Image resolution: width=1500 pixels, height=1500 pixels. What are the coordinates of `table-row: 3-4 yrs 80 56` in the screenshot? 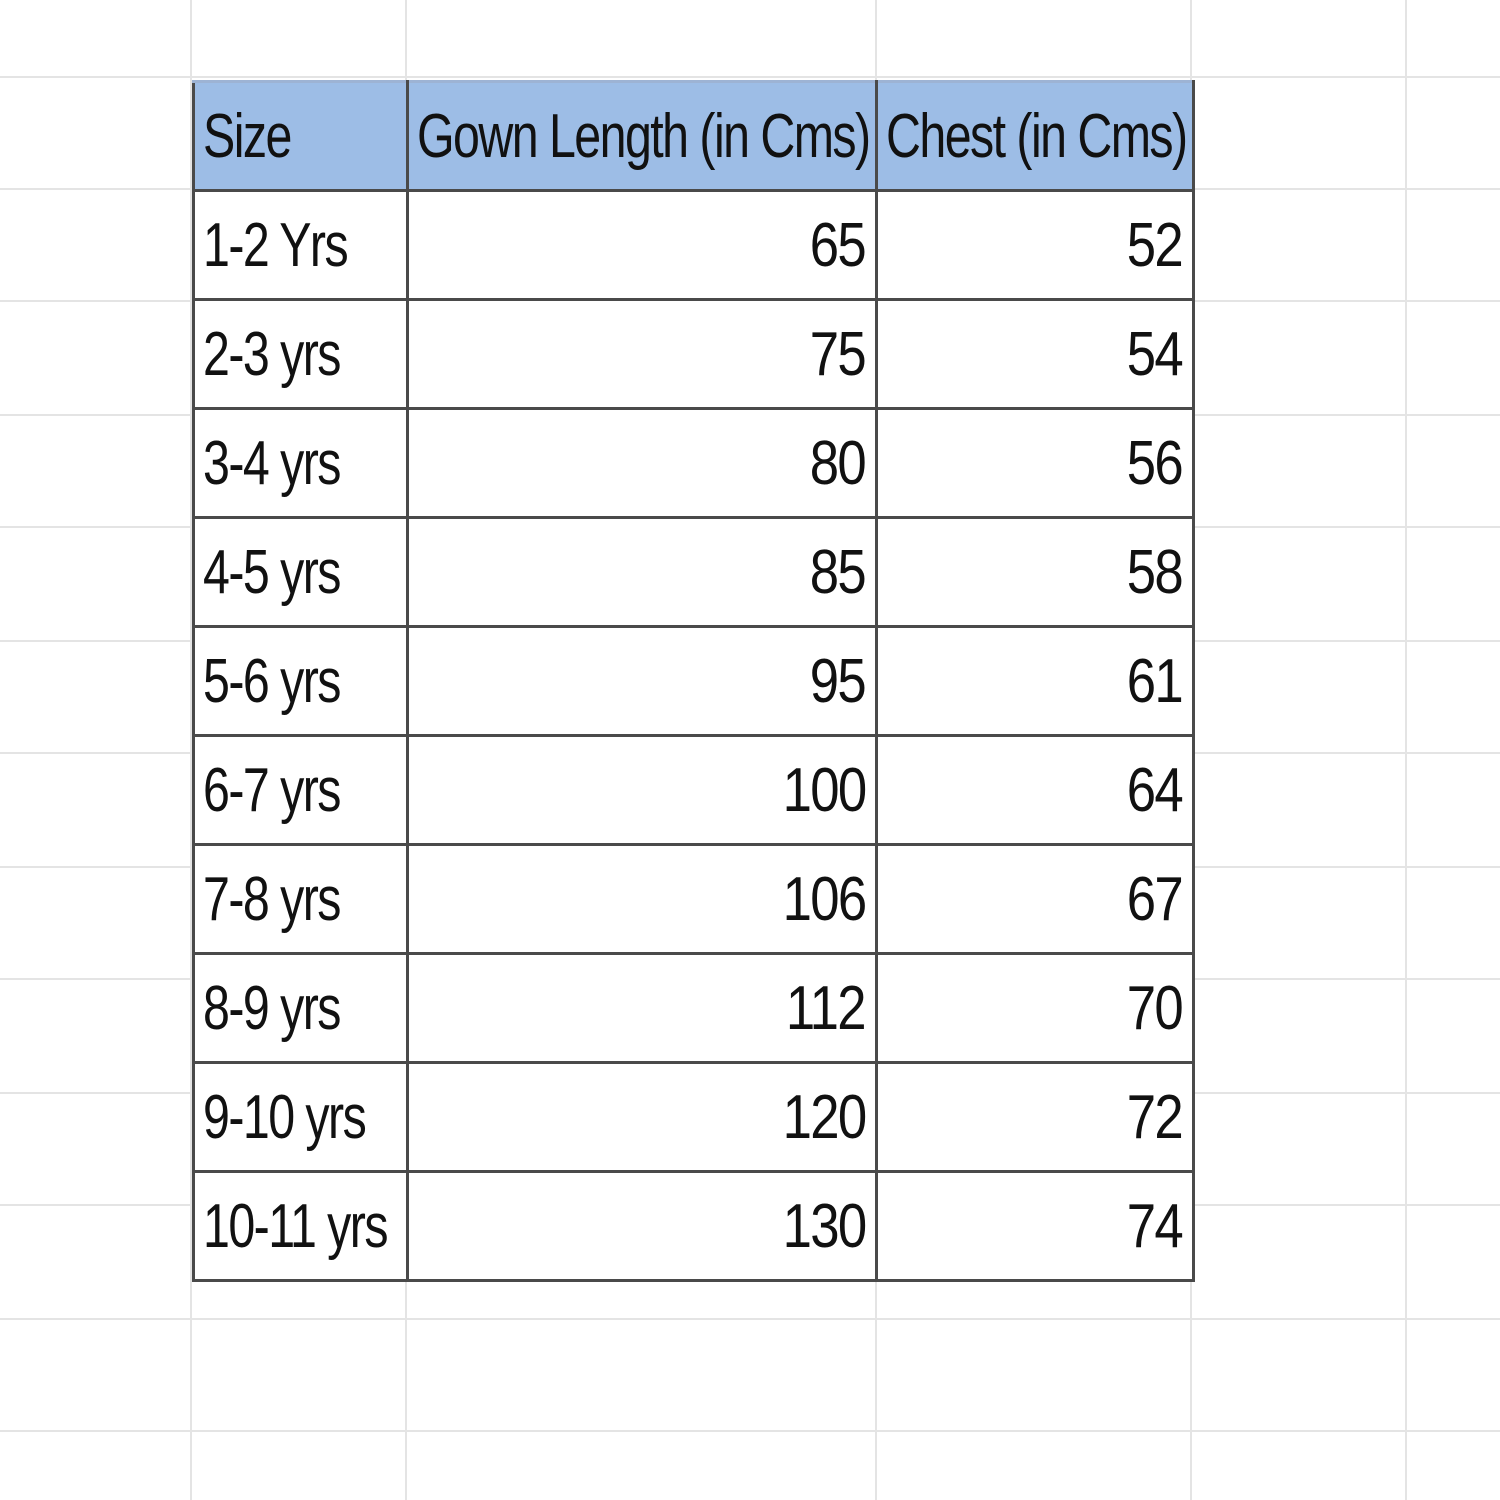 It's located at (693, 463).